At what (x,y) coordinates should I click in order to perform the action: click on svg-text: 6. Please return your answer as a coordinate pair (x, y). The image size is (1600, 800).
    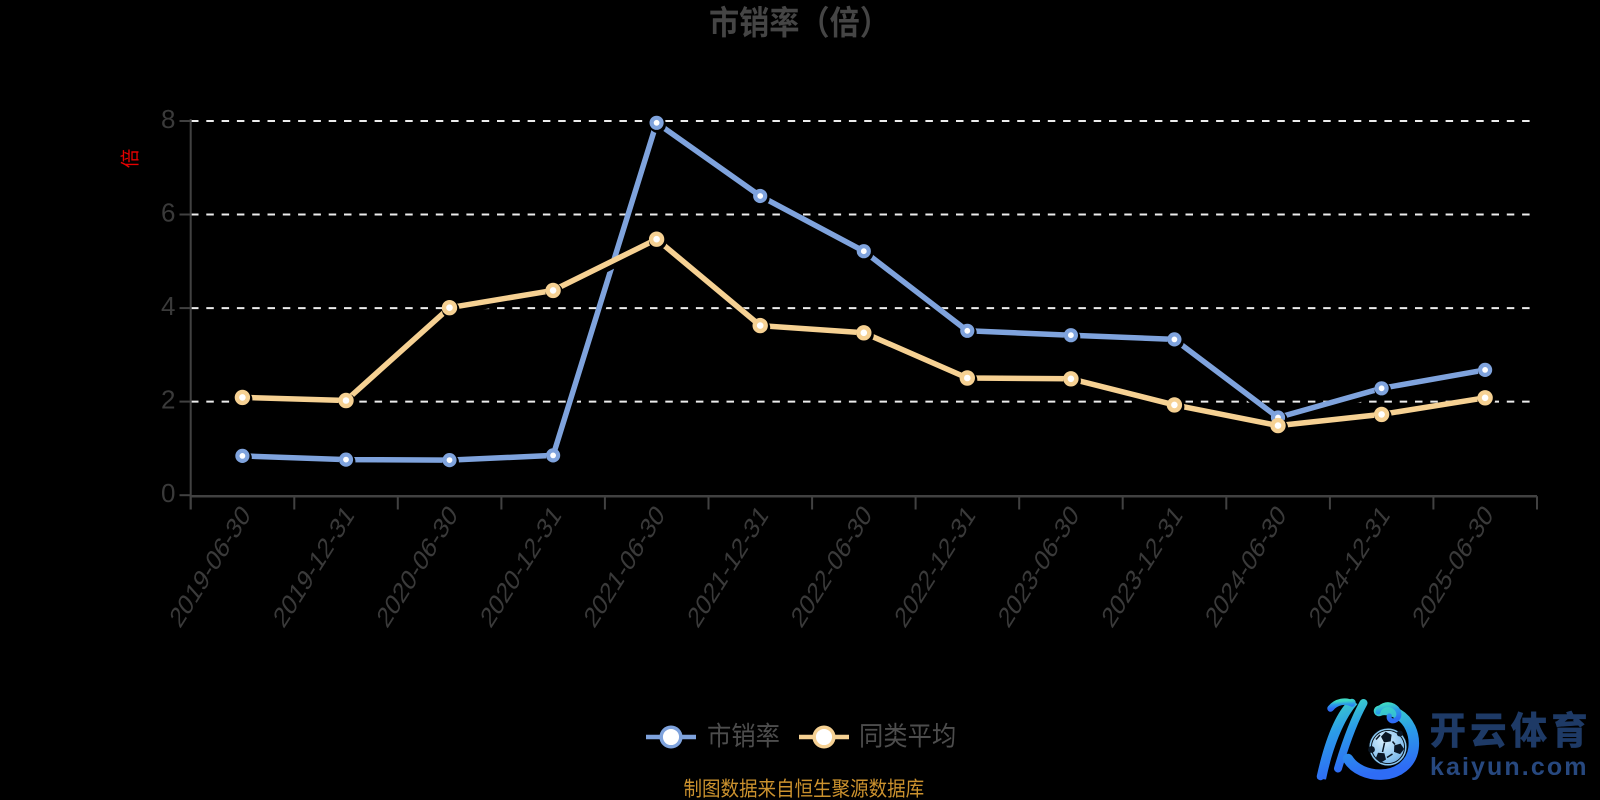
    Looking at the image, I should click on (168, 212).